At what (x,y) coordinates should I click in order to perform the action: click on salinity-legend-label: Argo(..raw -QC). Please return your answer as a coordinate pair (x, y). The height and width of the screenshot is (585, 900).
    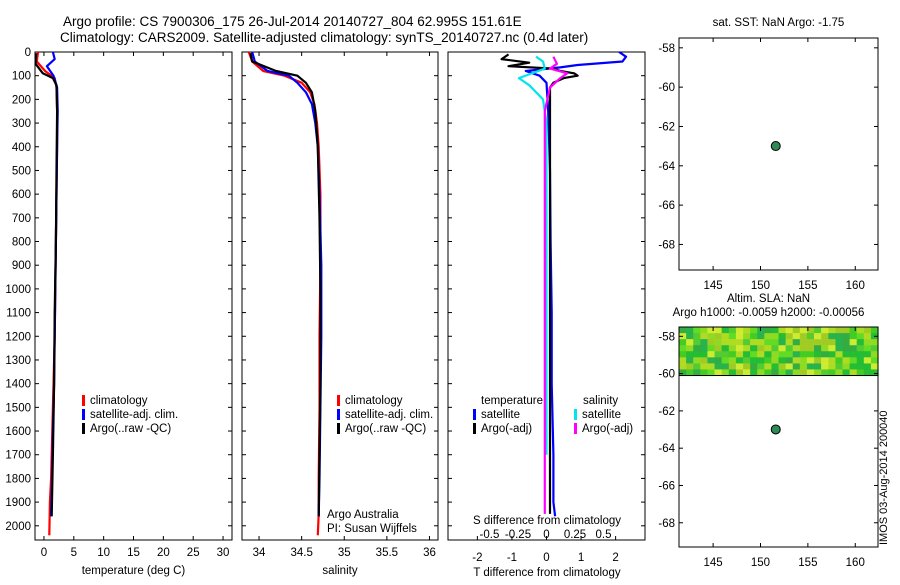
    Looking at the image, I should click on (385, 429).